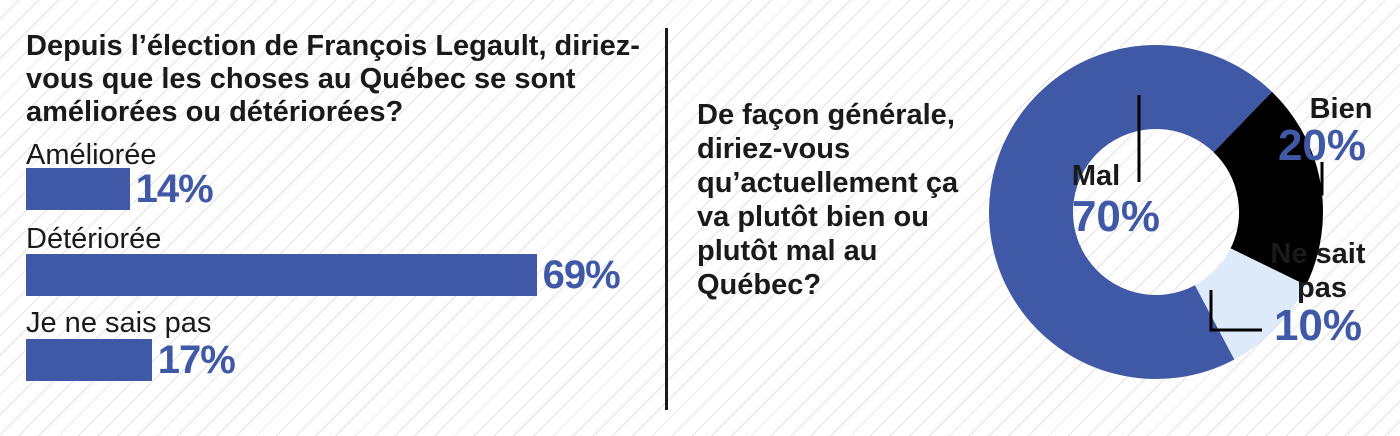 The image size is (1400, 436). Describe the element at coordinates (89, 360) in the screenshot. I see `bar-ne-sais-pas` at that location.